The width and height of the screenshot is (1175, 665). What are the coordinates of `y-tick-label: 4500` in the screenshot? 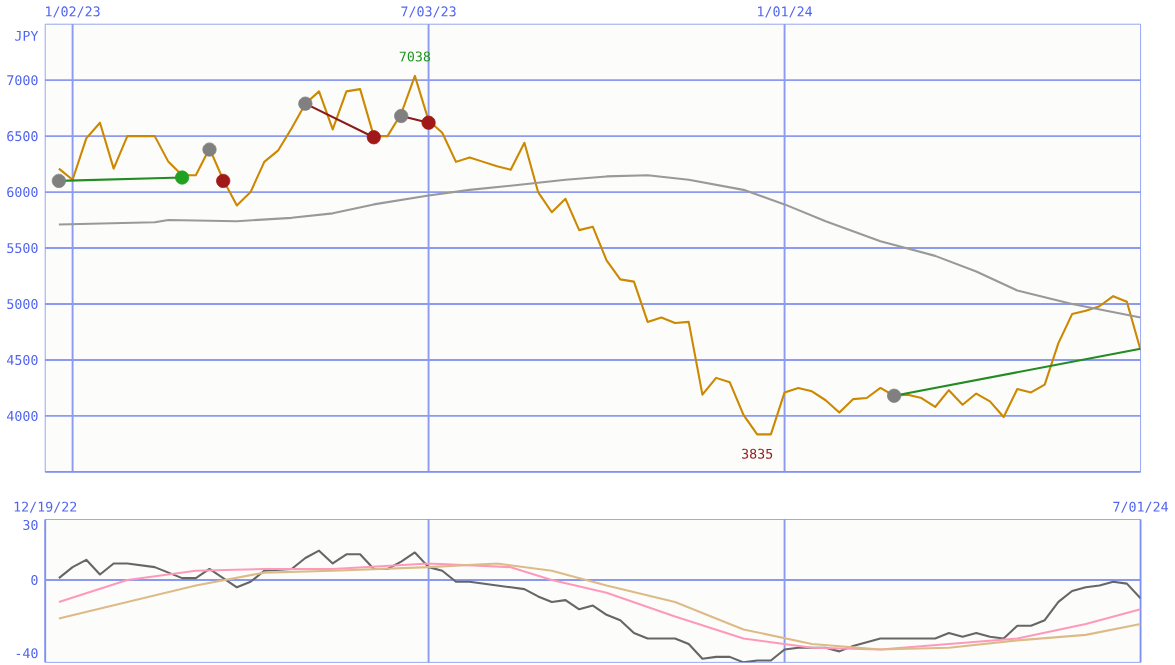 It's located at (22, 360).